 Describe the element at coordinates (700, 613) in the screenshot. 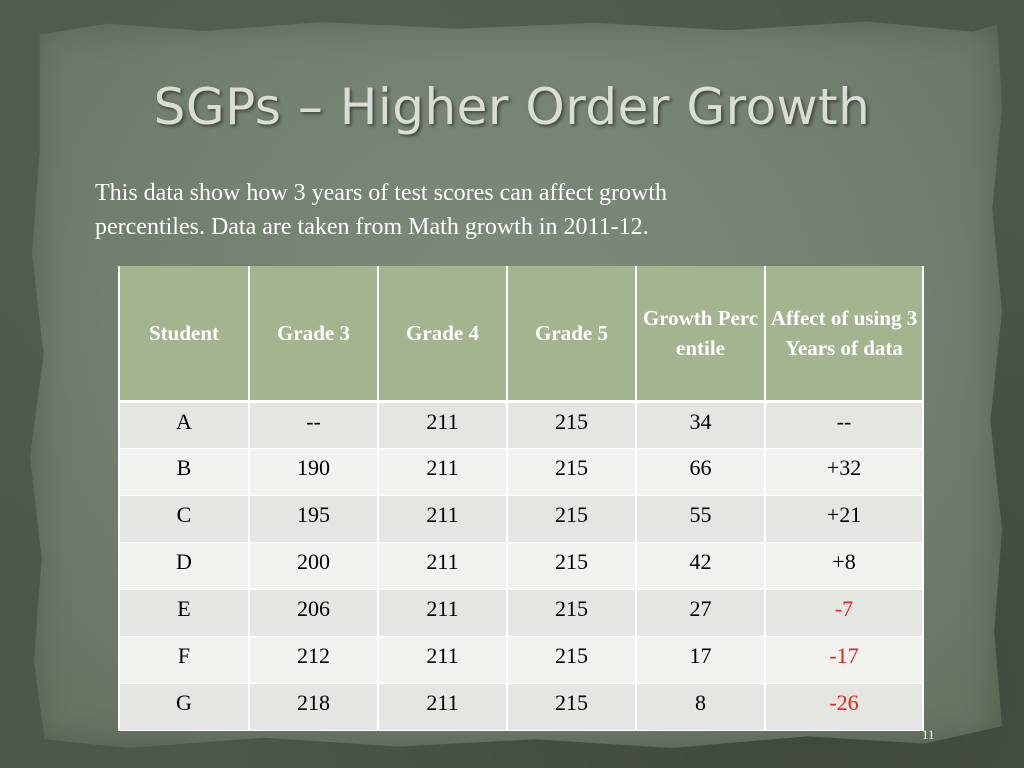

I see `cell-growth-percentile: 27` at that location.